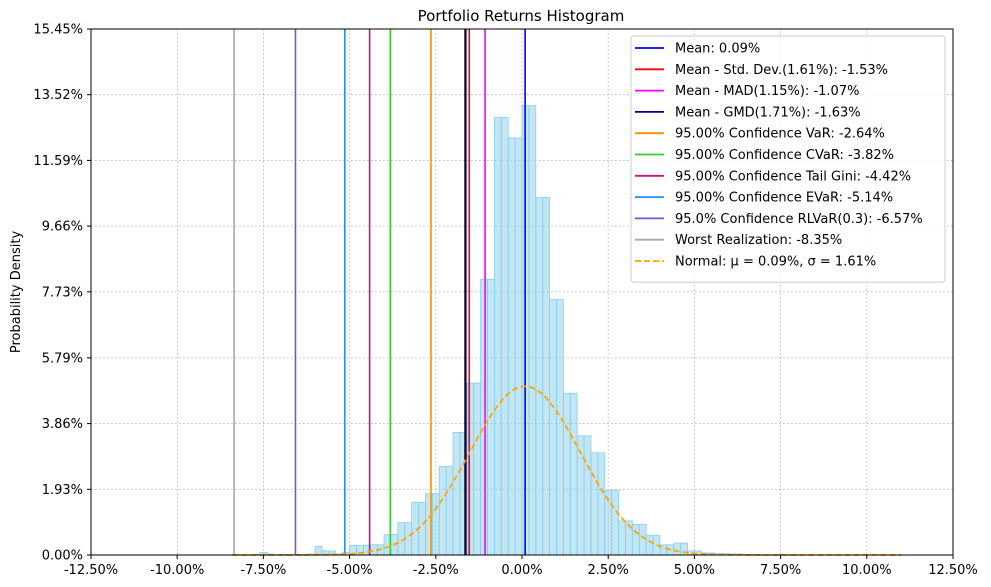  What do you see at coordinates (784, 198) in the screenshot?
I see `legend-label: 95.00% Confidence EVaR: -5.14%` at bounding box center [784, 198].